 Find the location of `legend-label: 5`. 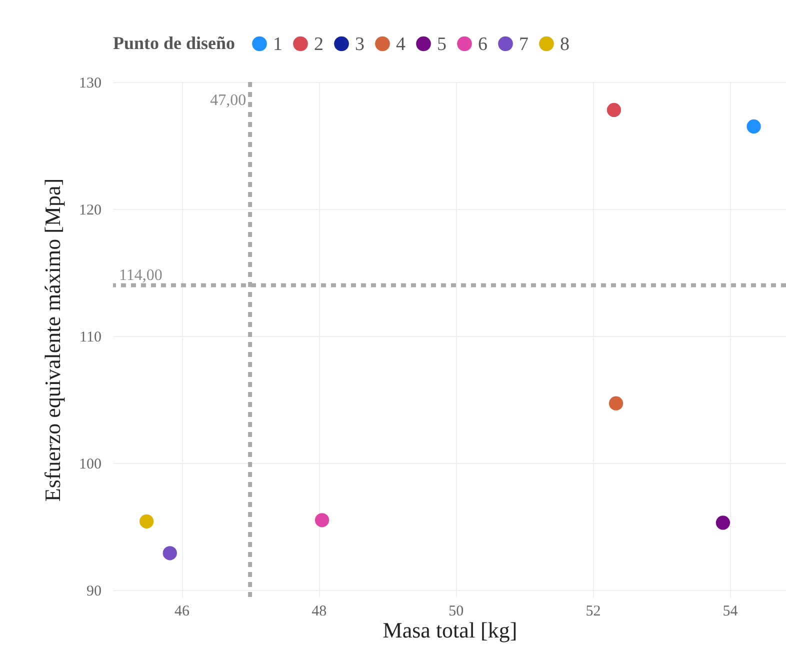

legend-label: 5 is located at coordinates (441, 44).